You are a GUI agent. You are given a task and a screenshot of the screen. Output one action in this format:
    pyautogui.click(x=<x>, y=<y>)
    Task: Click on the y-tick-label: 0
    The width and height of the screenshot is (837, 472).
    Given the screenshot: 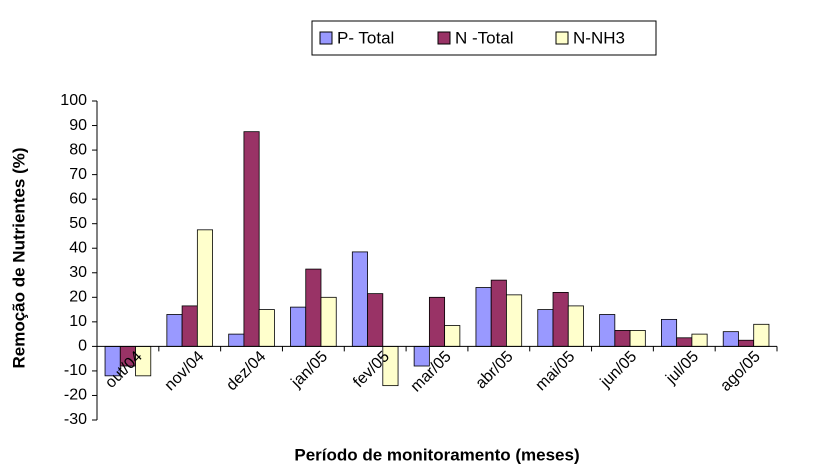 What is the action you would take?
    pyautogui.click(x=82, y=346)
    